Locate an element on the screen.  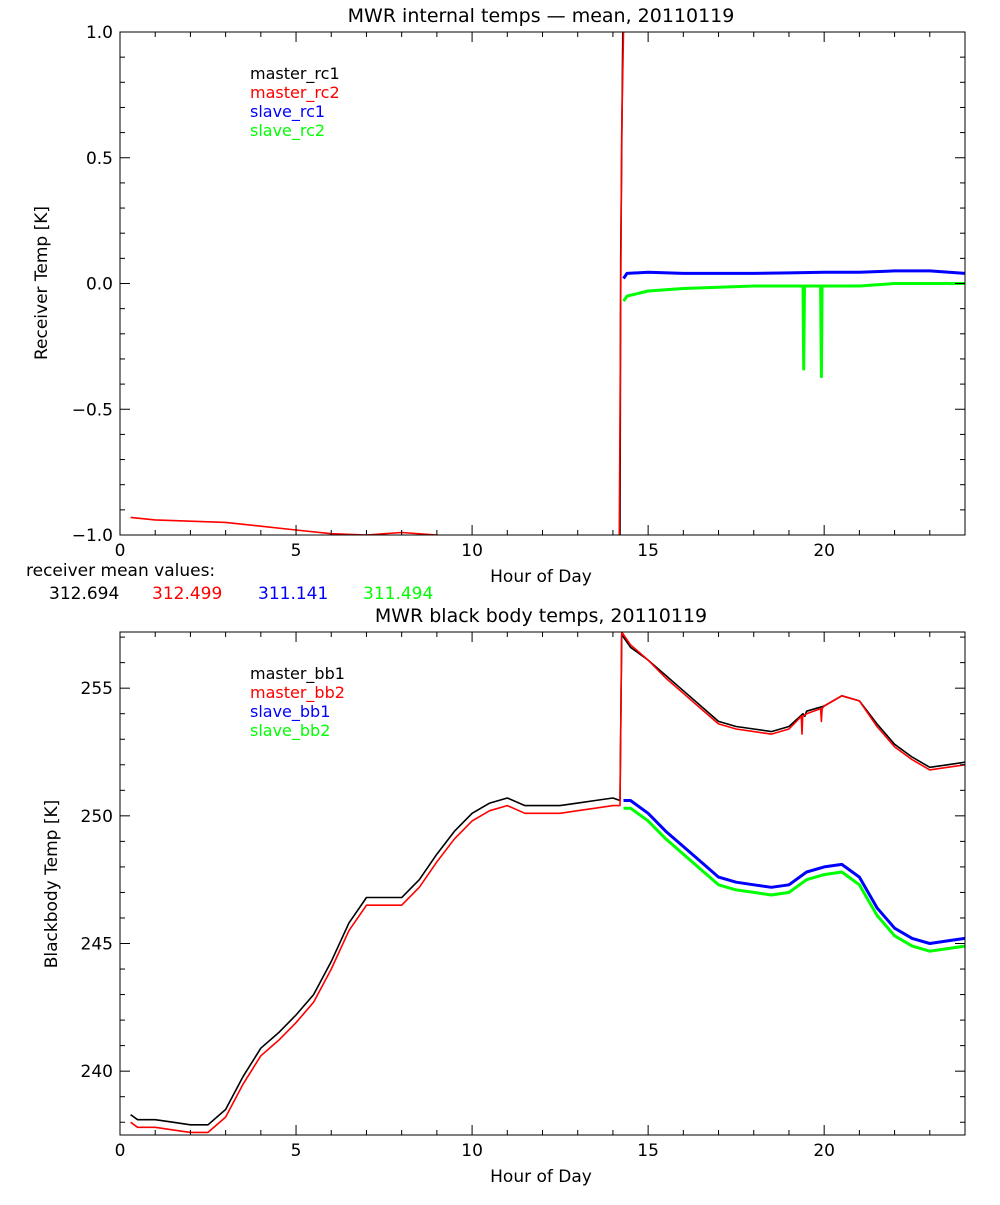
y-tick-label: 1.0 is located at coordinates (99, 33).